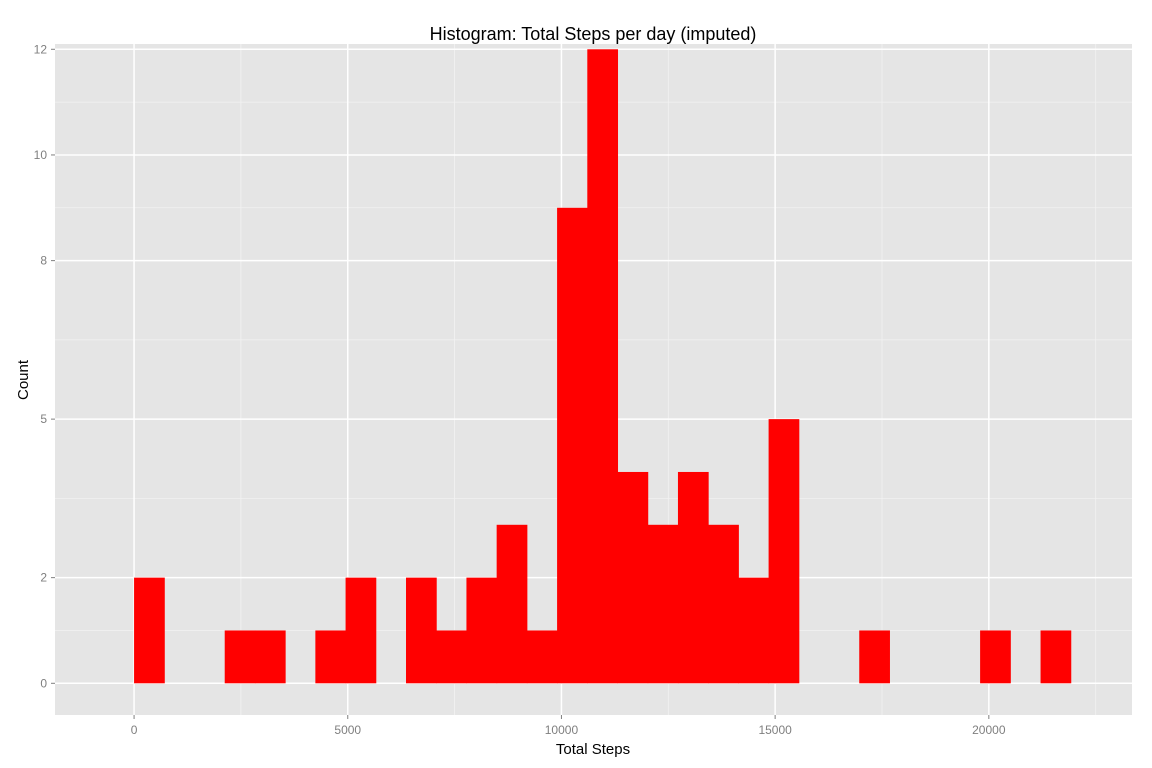 This screenshot has height=768, width=1152. What do you see at coordinates (43, 419) in the screenshot?
I see `y-tick-label: 5` at bounding box center [43, 419].